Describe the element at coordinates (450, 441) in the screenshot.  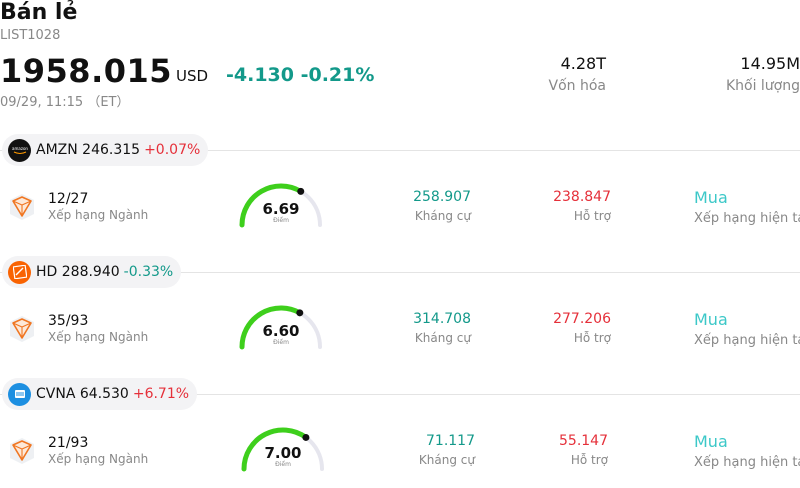
I see `resistance-value: 71.117` at that location.